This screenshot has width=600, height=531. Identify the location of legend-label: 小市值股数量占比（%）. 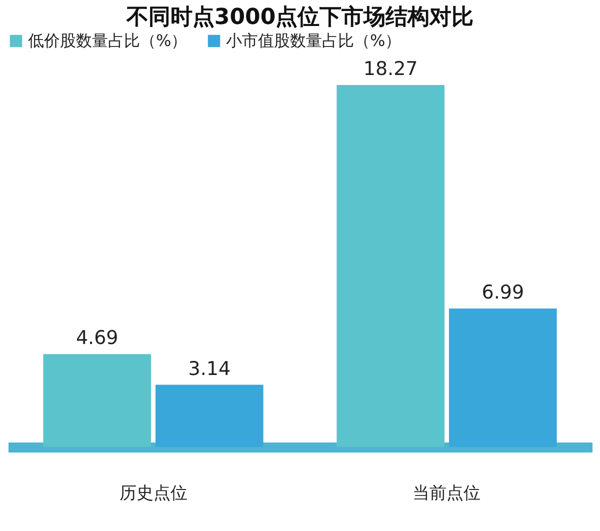
(314, 40).